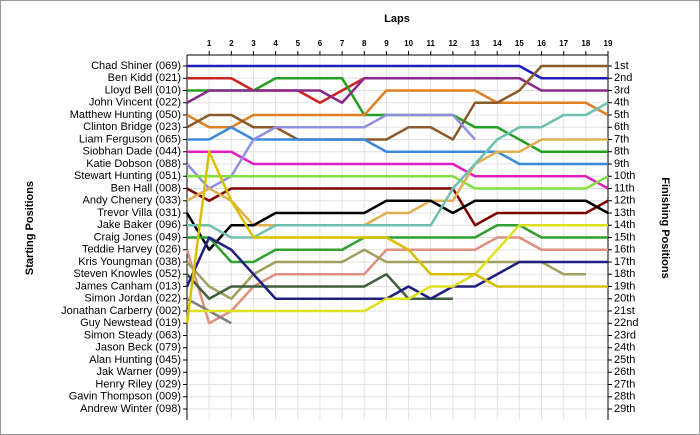 The image size is (700, 435). What do you see at coordinates (621, 103) in the screenshot?
I see `y2-tick-label: 4th` at bounding box center [621, 103].